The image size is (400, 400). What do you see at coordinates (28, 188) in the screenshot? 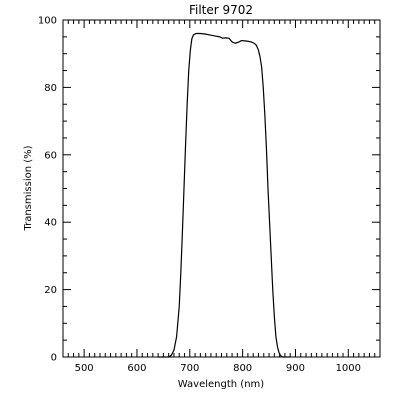
I see `y-axis-label: Transmission (%)` at bounding box center [28, 188].